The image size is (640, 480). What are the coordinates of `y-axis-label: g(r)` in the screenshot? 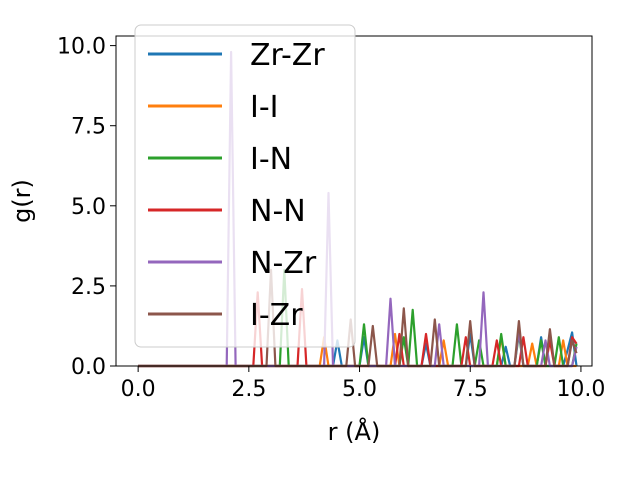 It's located at (22, 201).